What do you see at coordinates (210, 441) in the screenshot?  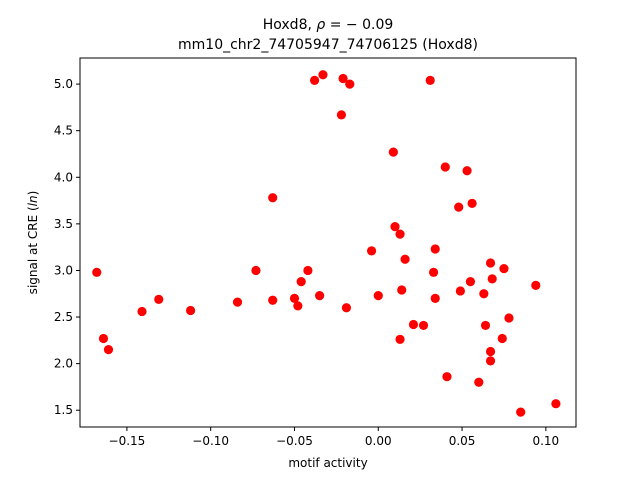 I see `x-tick-label: −0.10` at bounding box center [210, 441].